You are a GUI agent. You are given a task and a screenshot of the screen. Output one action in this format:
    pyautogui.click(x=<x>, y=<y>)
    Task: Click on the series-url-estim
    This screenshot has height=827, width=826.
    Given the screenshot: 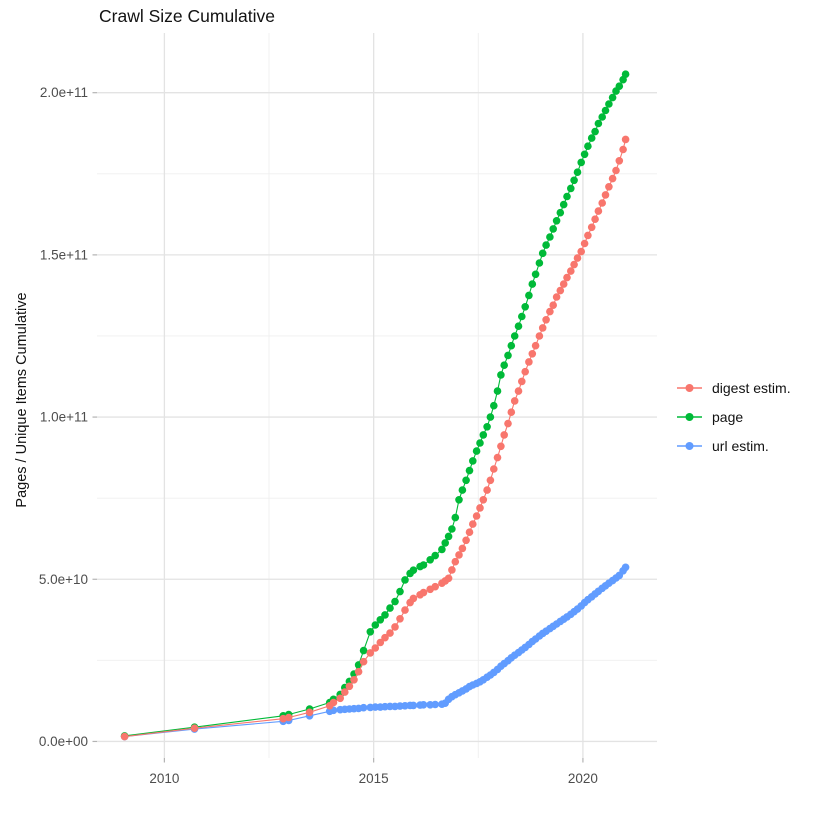 What is the action you would take?
    pyautogui.click(x=375, y=652)
    